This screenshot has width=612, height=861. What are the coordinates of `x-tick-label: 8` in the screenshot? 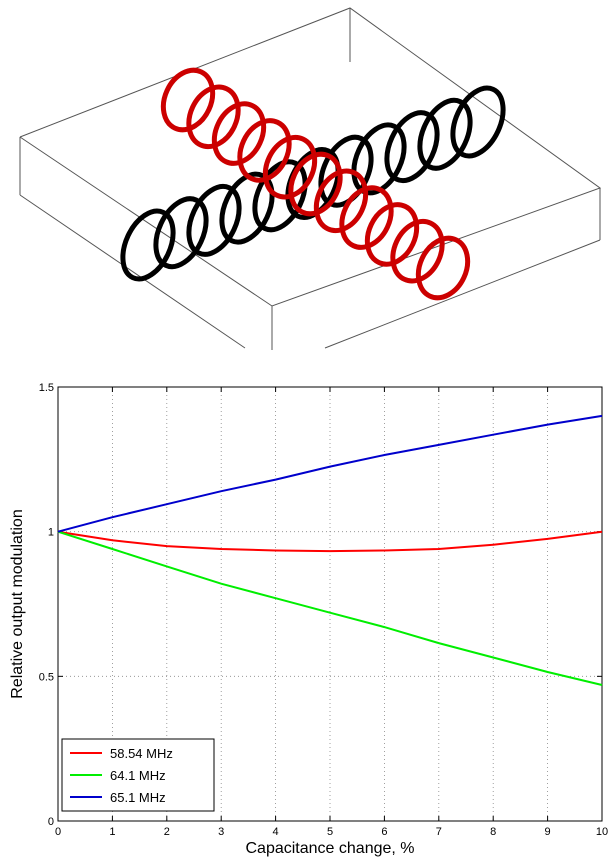 It's located at (493, 832).